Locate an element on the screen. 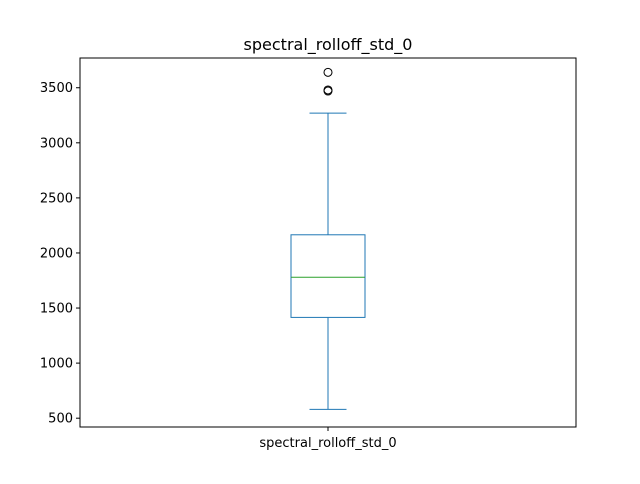 The width and height of the screenshot is (640, 484). y-tick-label: 1500 is located at coordinates (56, 309).